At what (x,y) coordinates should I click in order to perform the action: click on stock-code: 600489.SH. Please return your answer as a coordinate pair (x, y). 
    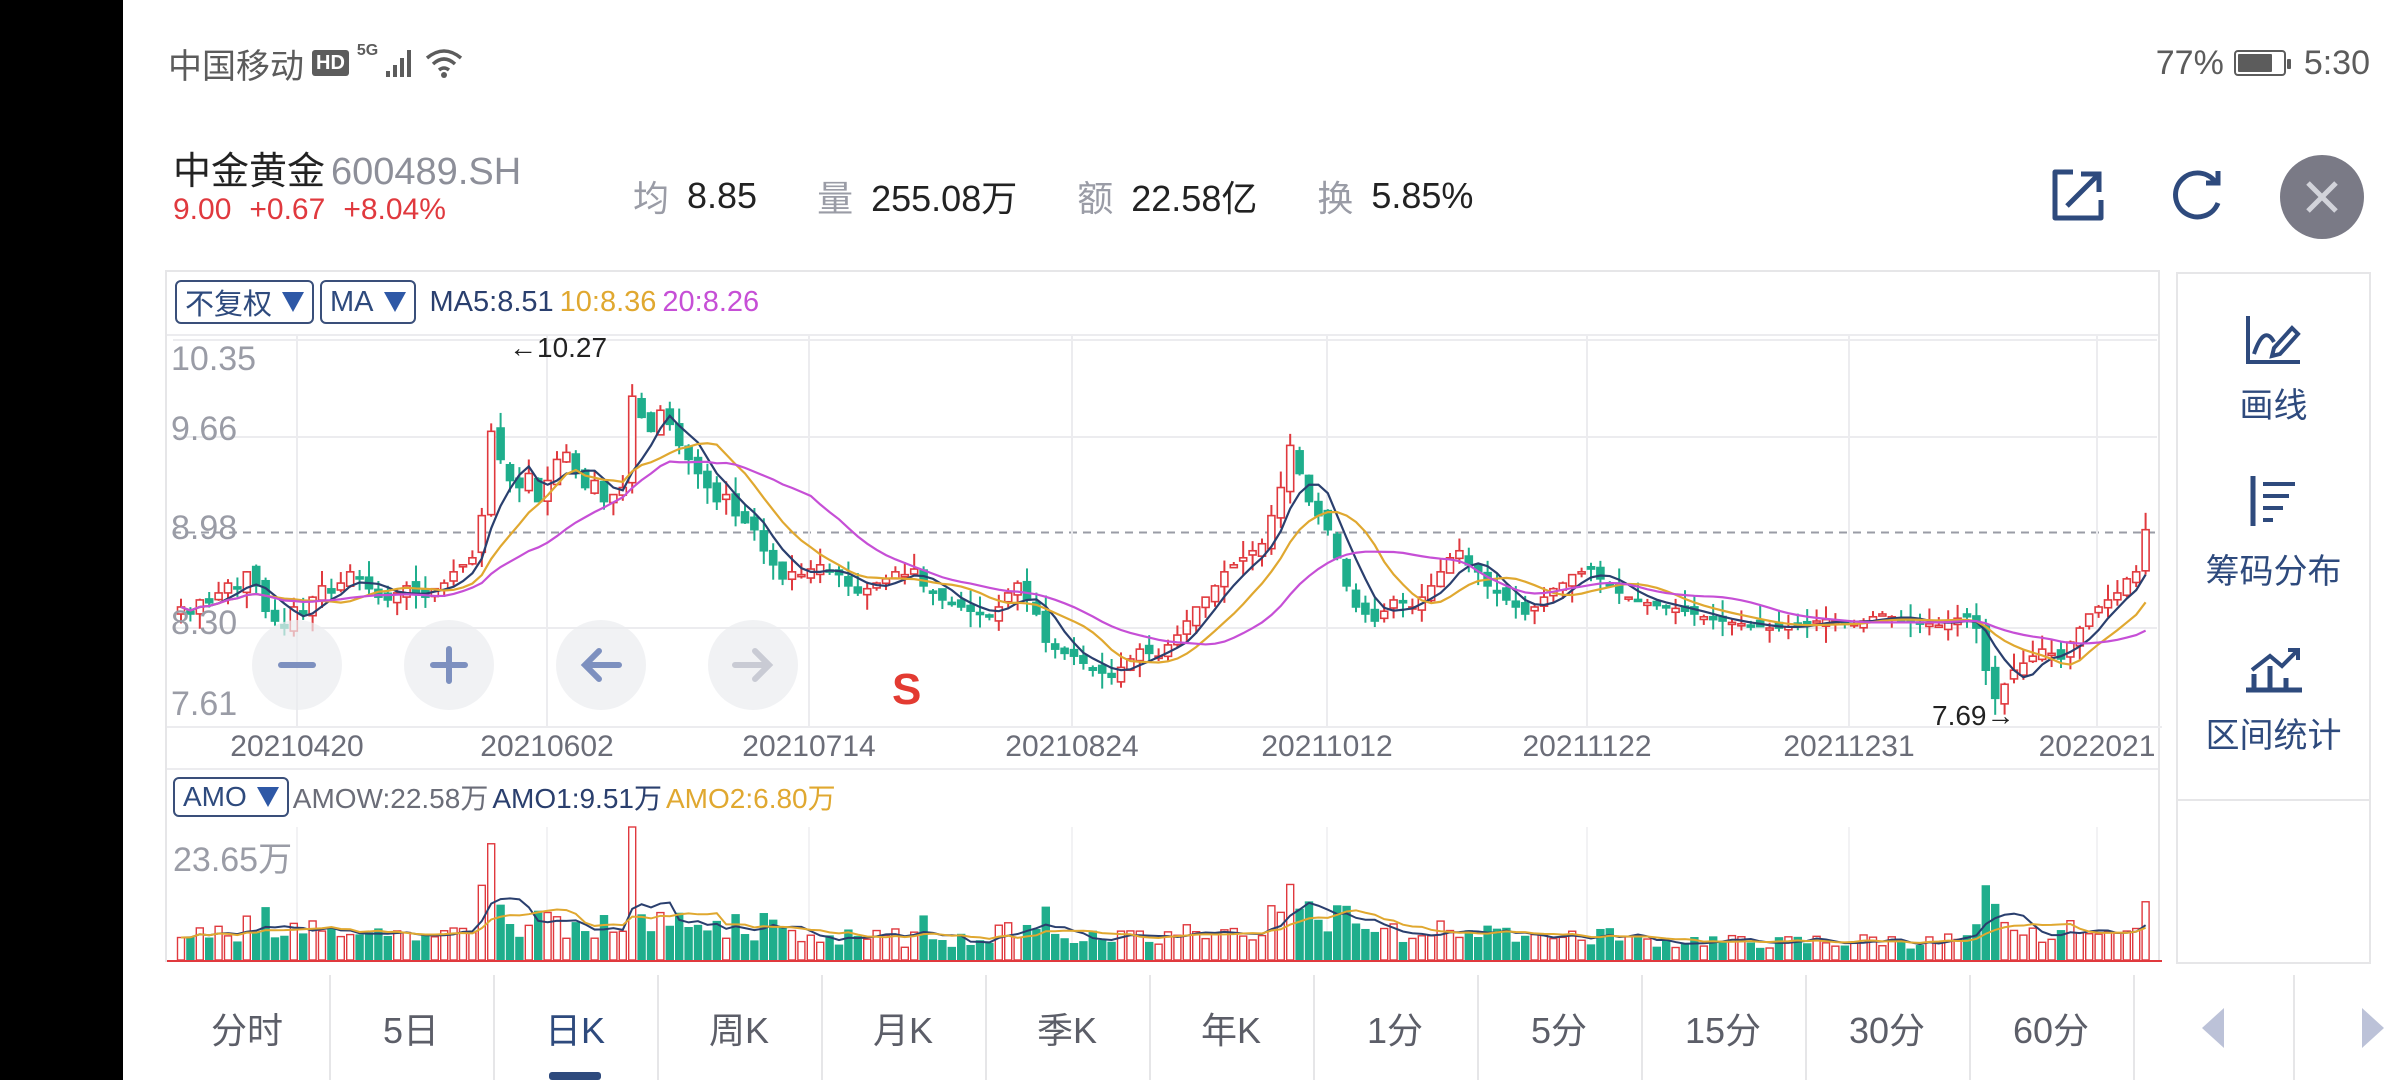
    Looking at the image, I should click on (426, 172).